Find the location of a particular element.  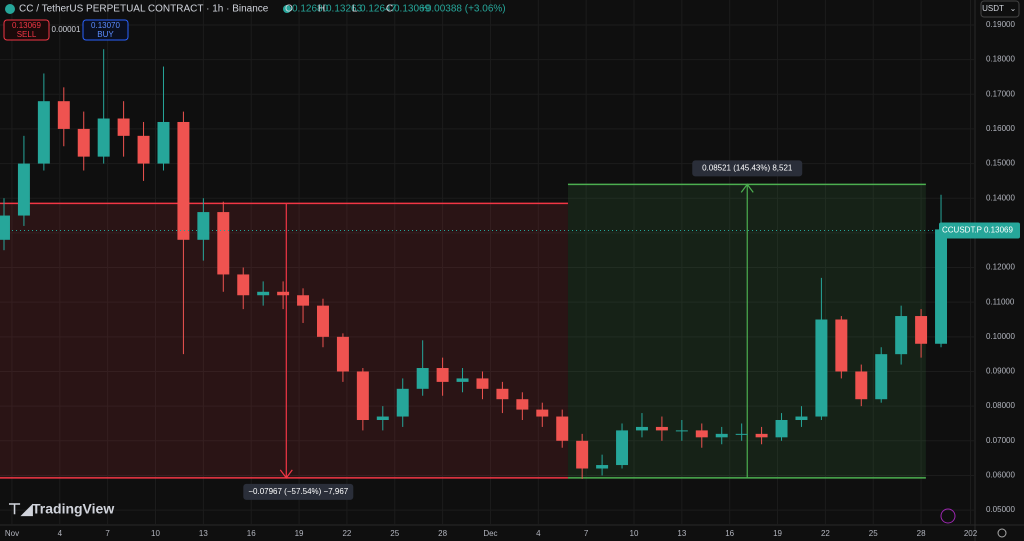

last-price-label: 0.13069 is located at coordinates (998, 230).